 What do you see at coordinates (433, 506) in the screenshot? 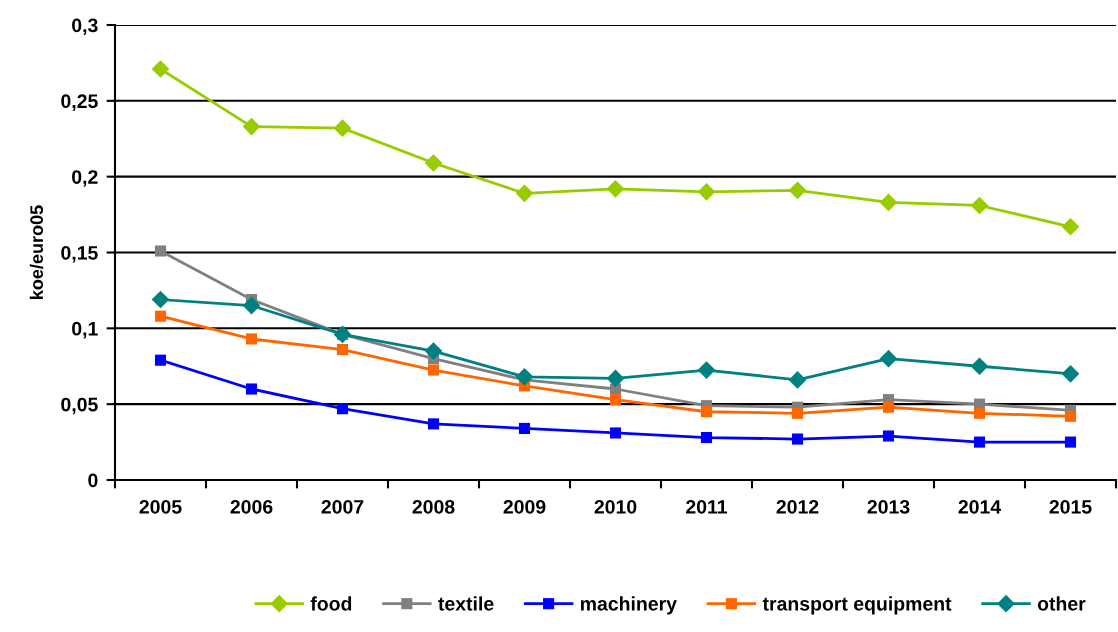
I see `x-tick-label: 2008` at bounding box center [433, 506].